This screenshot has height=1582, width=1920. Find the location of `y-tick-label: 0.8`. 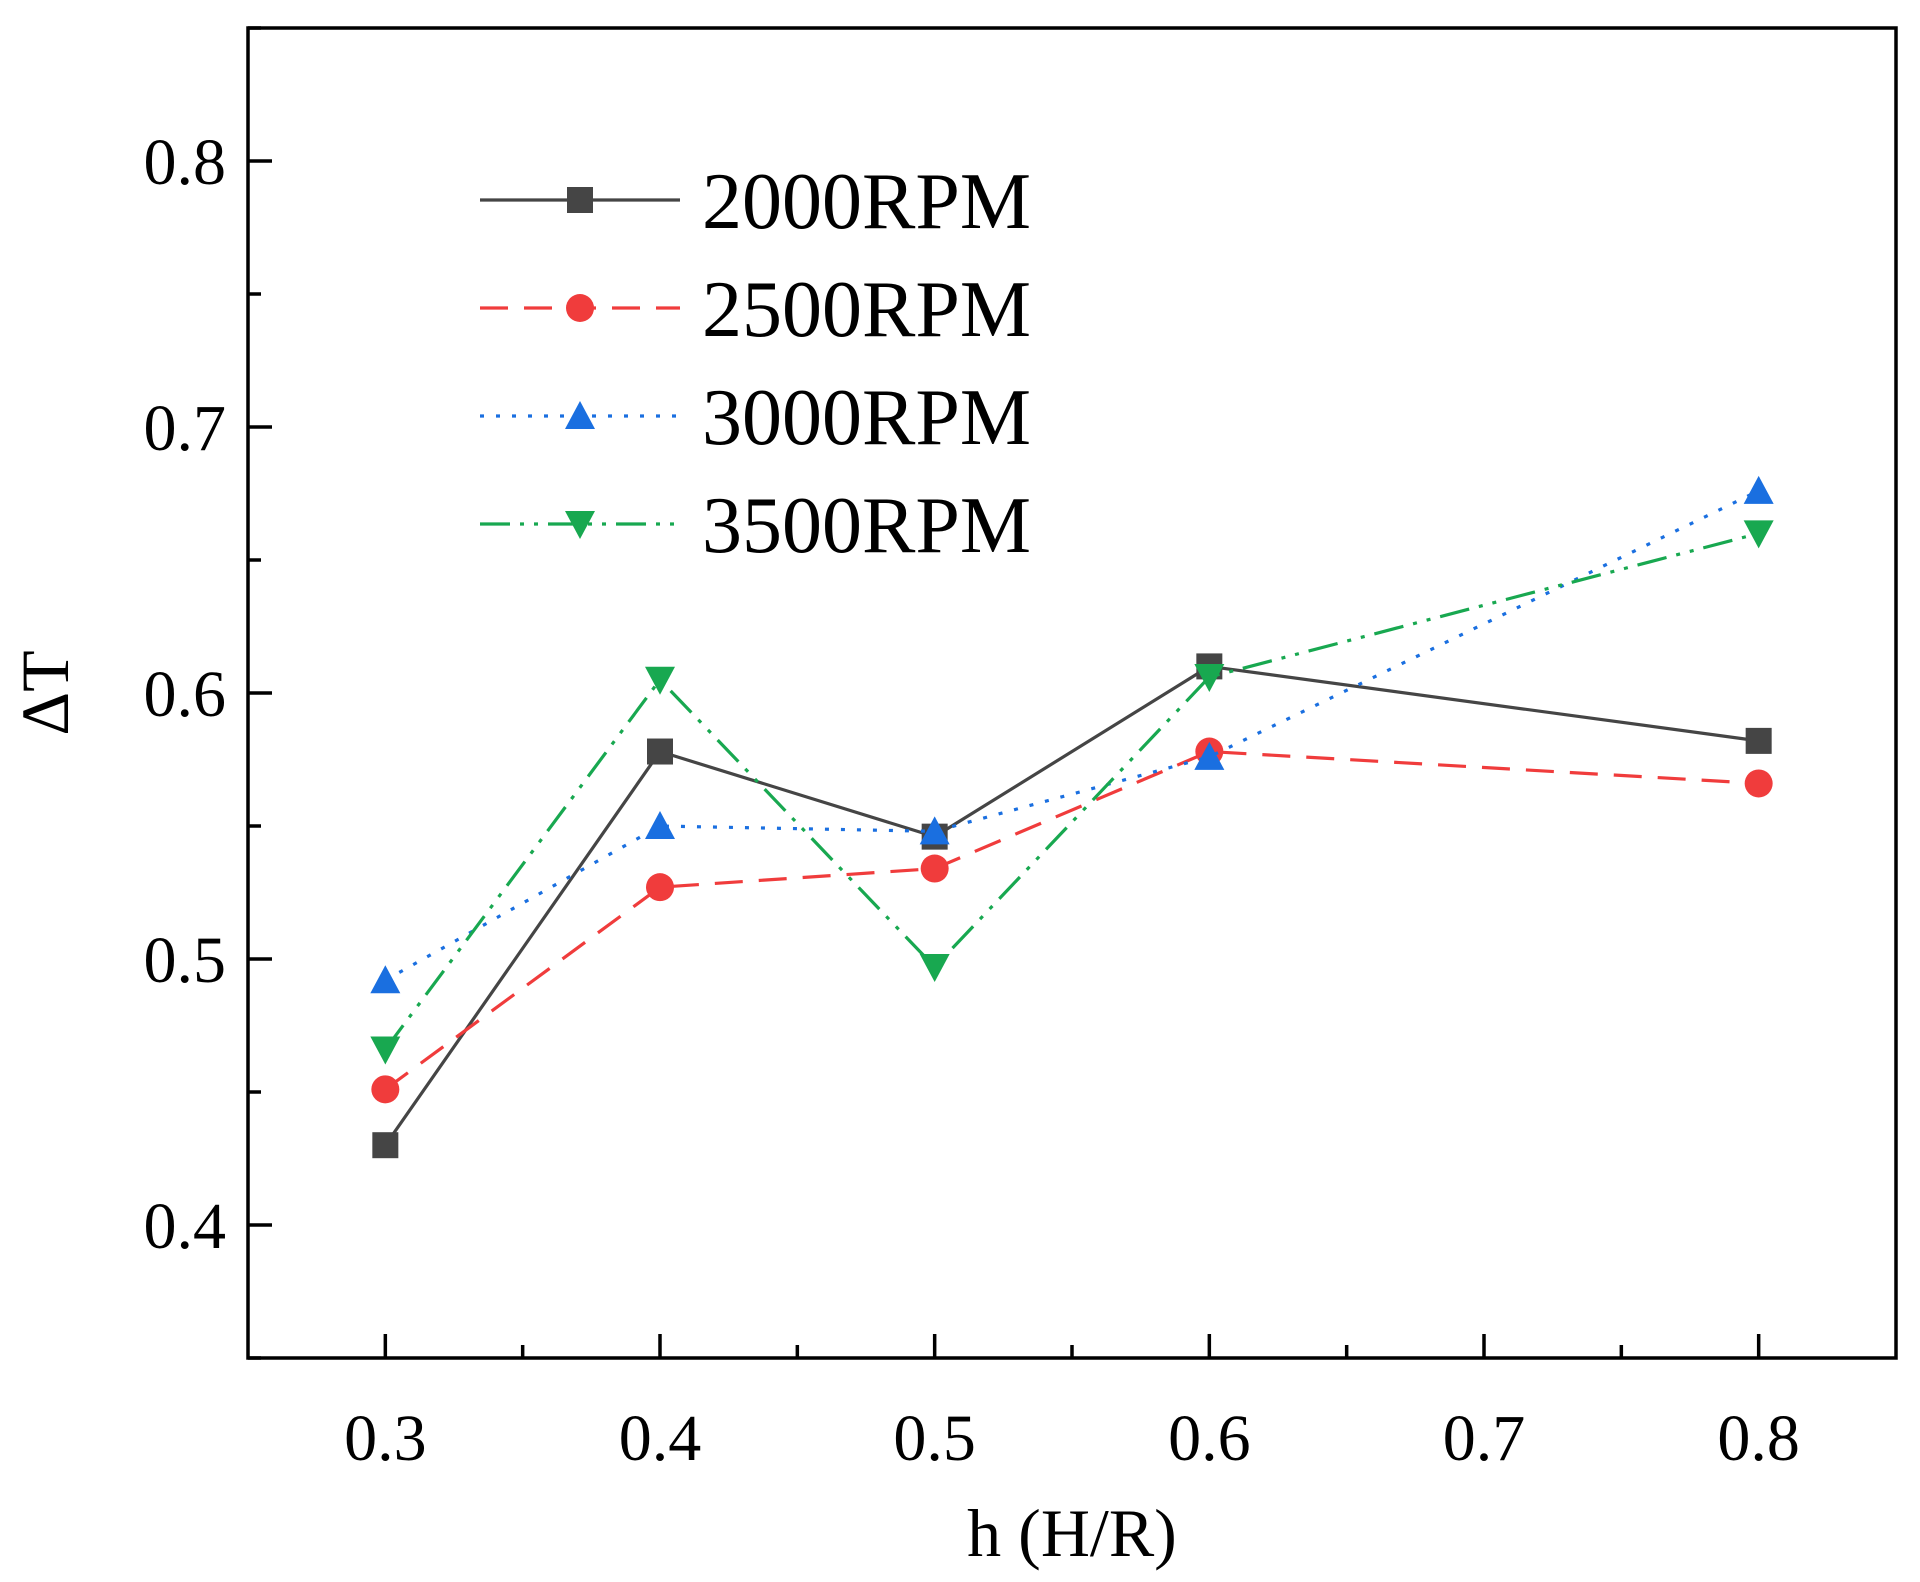

y-tick-label: 0.8 is located at coordinates (185, 162).